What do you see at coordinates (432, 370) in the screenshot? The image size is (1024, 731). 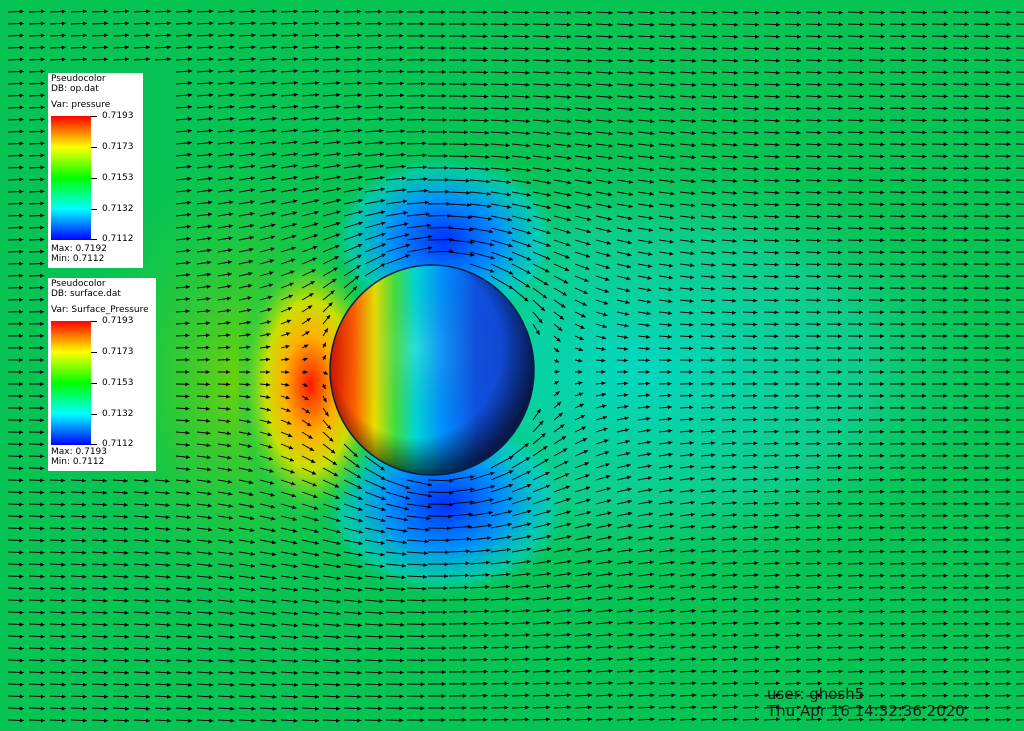 I see `sphere` at bounding box center [432, 370].